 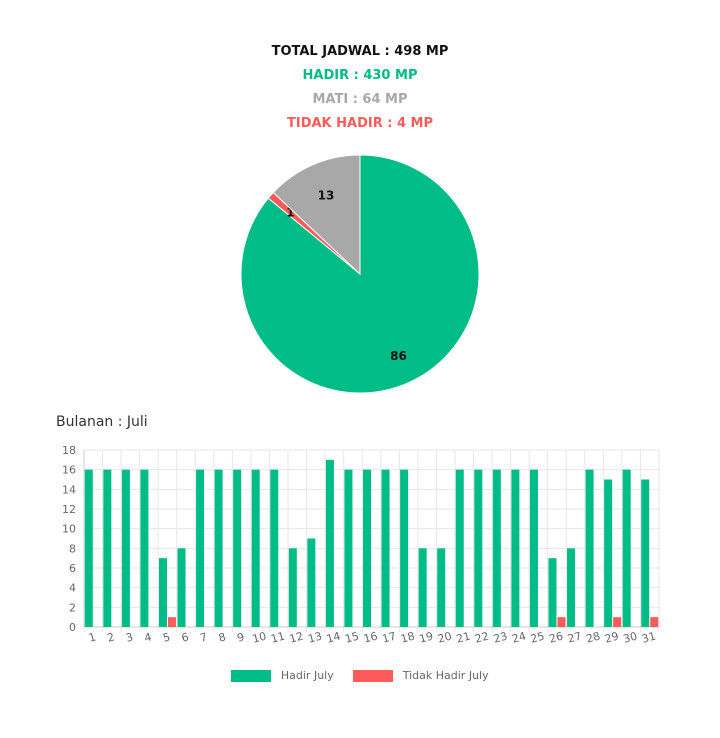 What do you see at coordinates (72, 588) in the screenshot?
I see `y-tick-label: 4` at bounding box center [72, 588].